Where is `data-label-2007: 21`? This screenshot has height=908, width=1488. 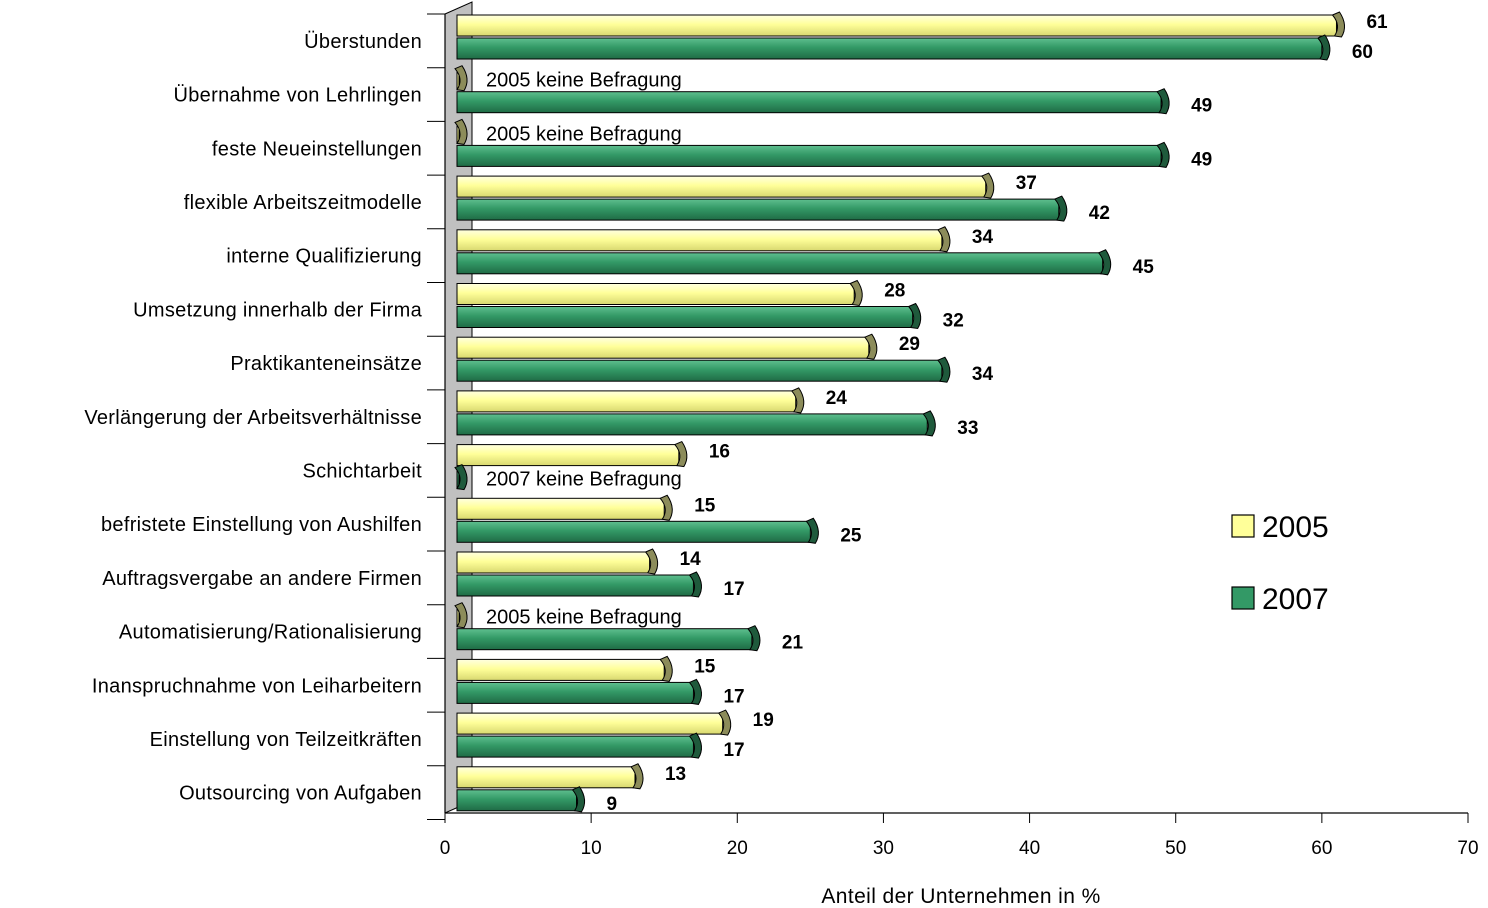
data-label-2007: 21 is located at coordinates (793, 643).